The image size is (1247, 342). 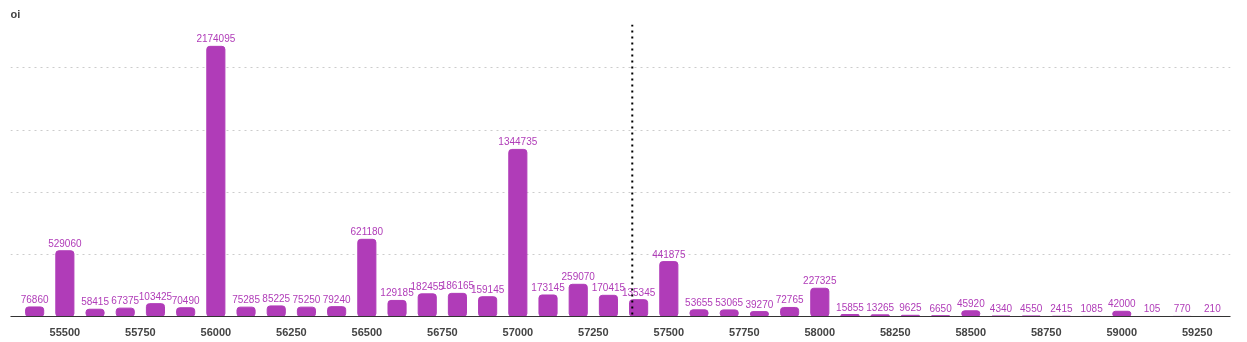 I want to click on x-tick-label: 56250, so click(x=291, y=331).